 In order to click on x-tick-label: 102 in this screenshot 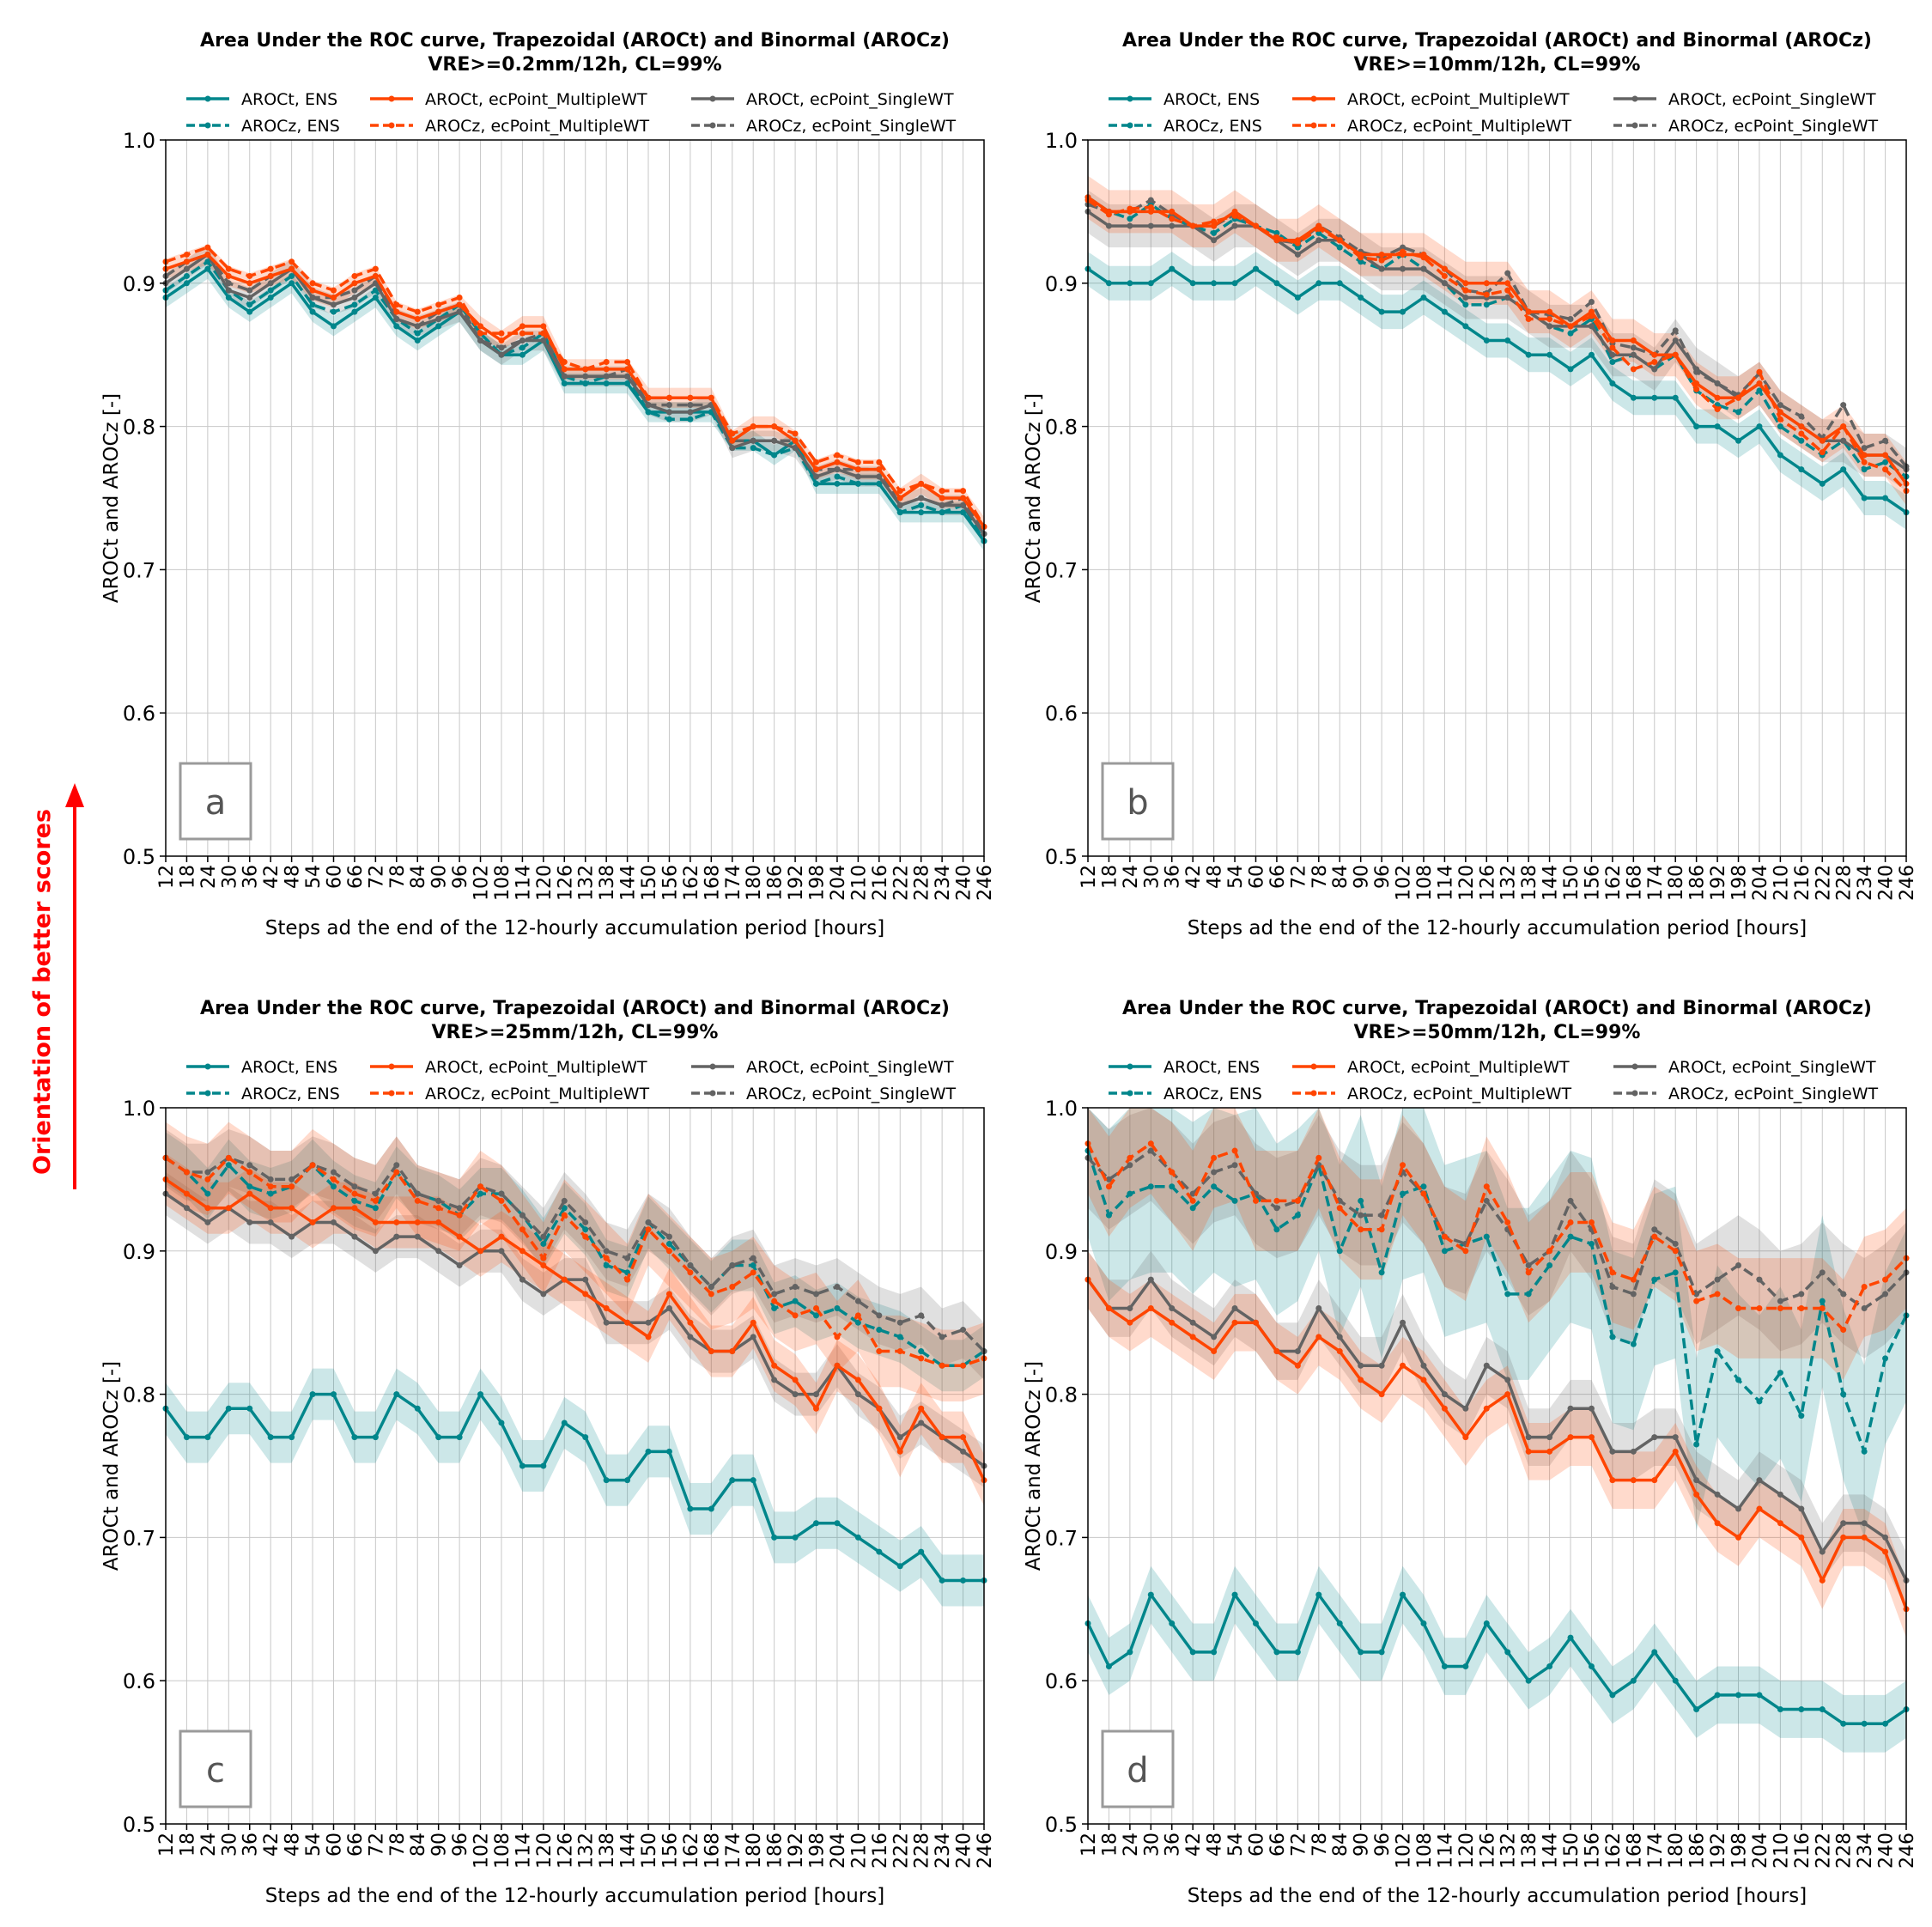, I will do `click(1404, 1851)`.